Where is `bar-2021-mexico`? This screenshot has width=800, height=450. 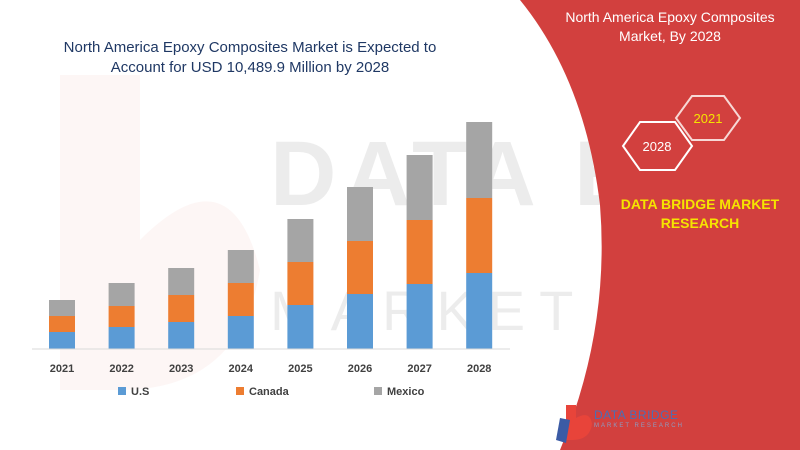 bar-2021-mexico is located at coordinates (62, 308).